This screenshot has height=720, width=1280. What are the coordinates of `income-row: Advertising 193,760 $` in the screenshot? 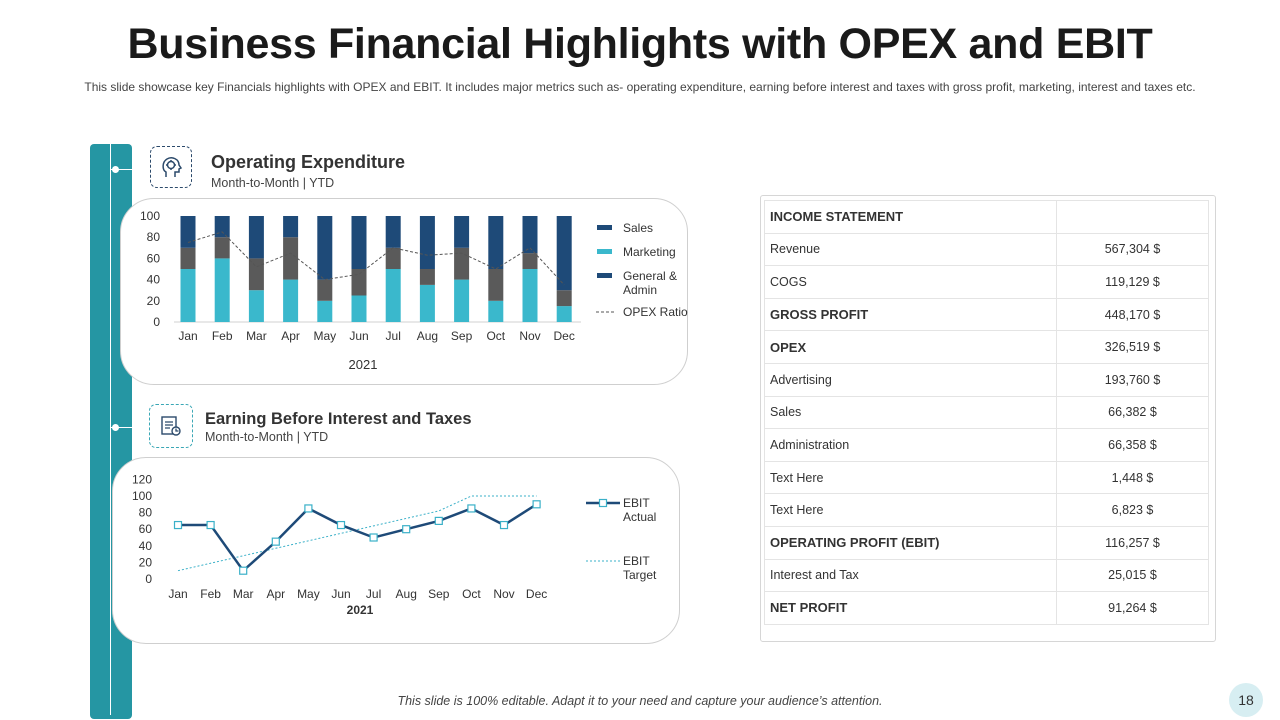 It's located at (986, 379).